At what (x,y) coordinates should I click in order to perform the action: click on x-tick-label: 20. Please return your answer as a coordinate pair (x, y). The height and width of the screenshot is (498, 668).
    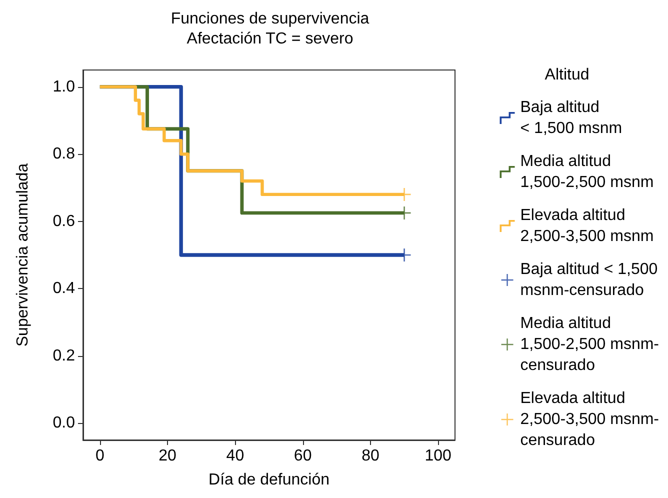
    Looking at the image, I should click on (167, 456).